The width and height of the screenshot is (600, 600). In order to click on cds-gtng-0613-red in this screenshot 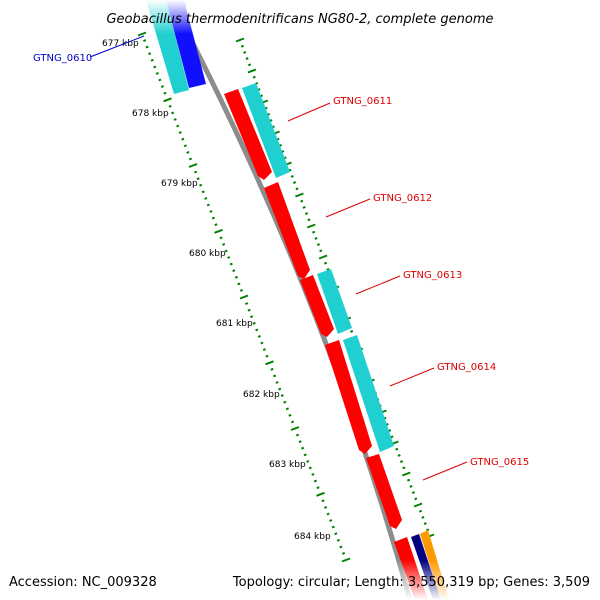, I will do `click(317, 306)`.